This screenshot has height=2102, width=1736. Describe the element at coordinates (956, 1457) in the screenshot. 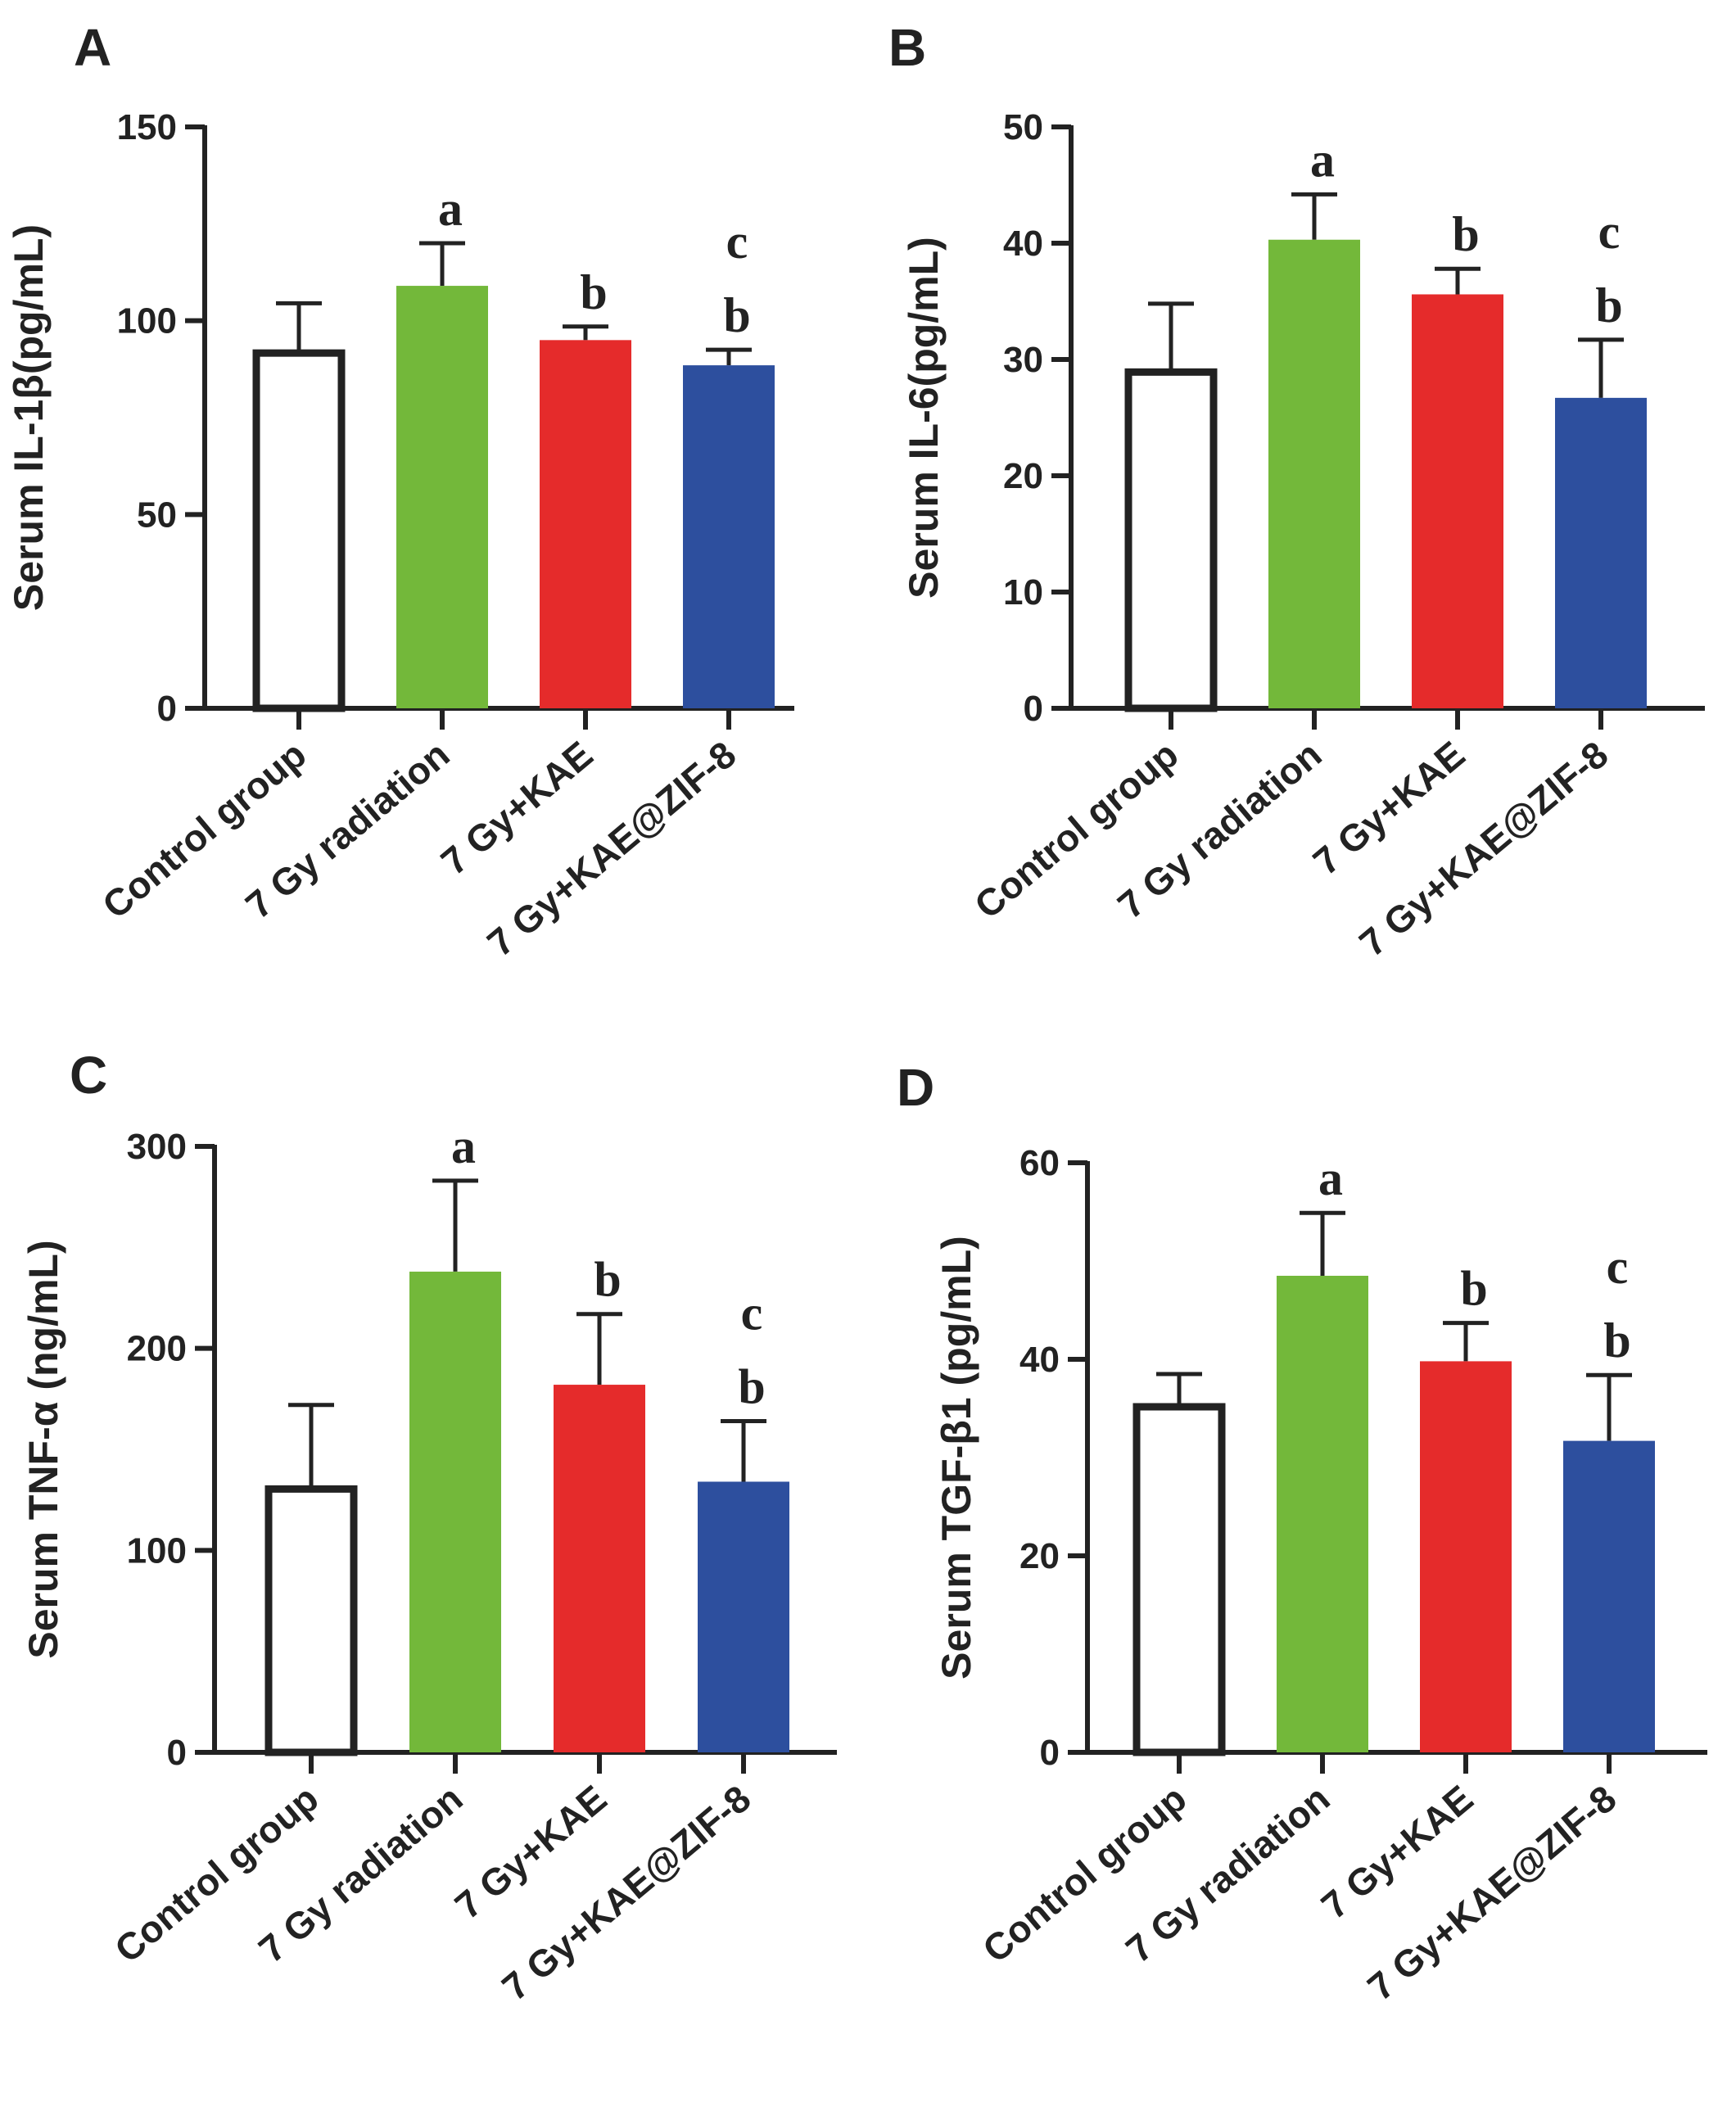

I see `y-axis-label: Serum TGF-β1 (pg/mL)` at that location.